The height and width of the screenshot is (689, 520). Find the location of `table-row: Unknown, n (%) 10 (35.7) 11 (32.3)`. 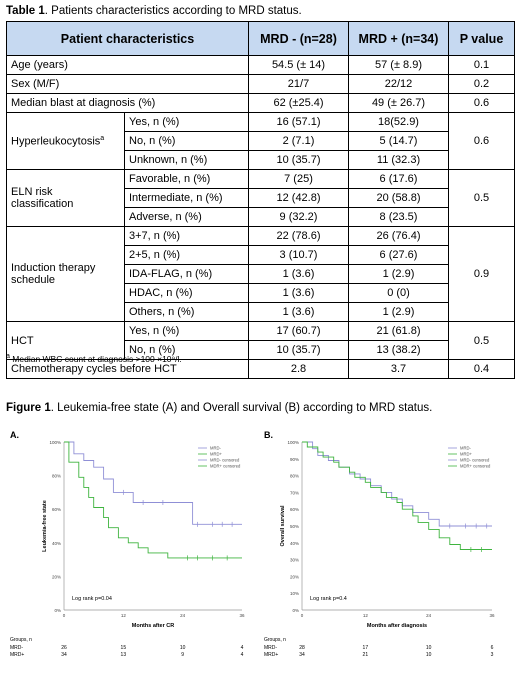

table-row: Unknown, n (%) 10 (35.7) 11 (32.3) is located at coordinates (261, 160).